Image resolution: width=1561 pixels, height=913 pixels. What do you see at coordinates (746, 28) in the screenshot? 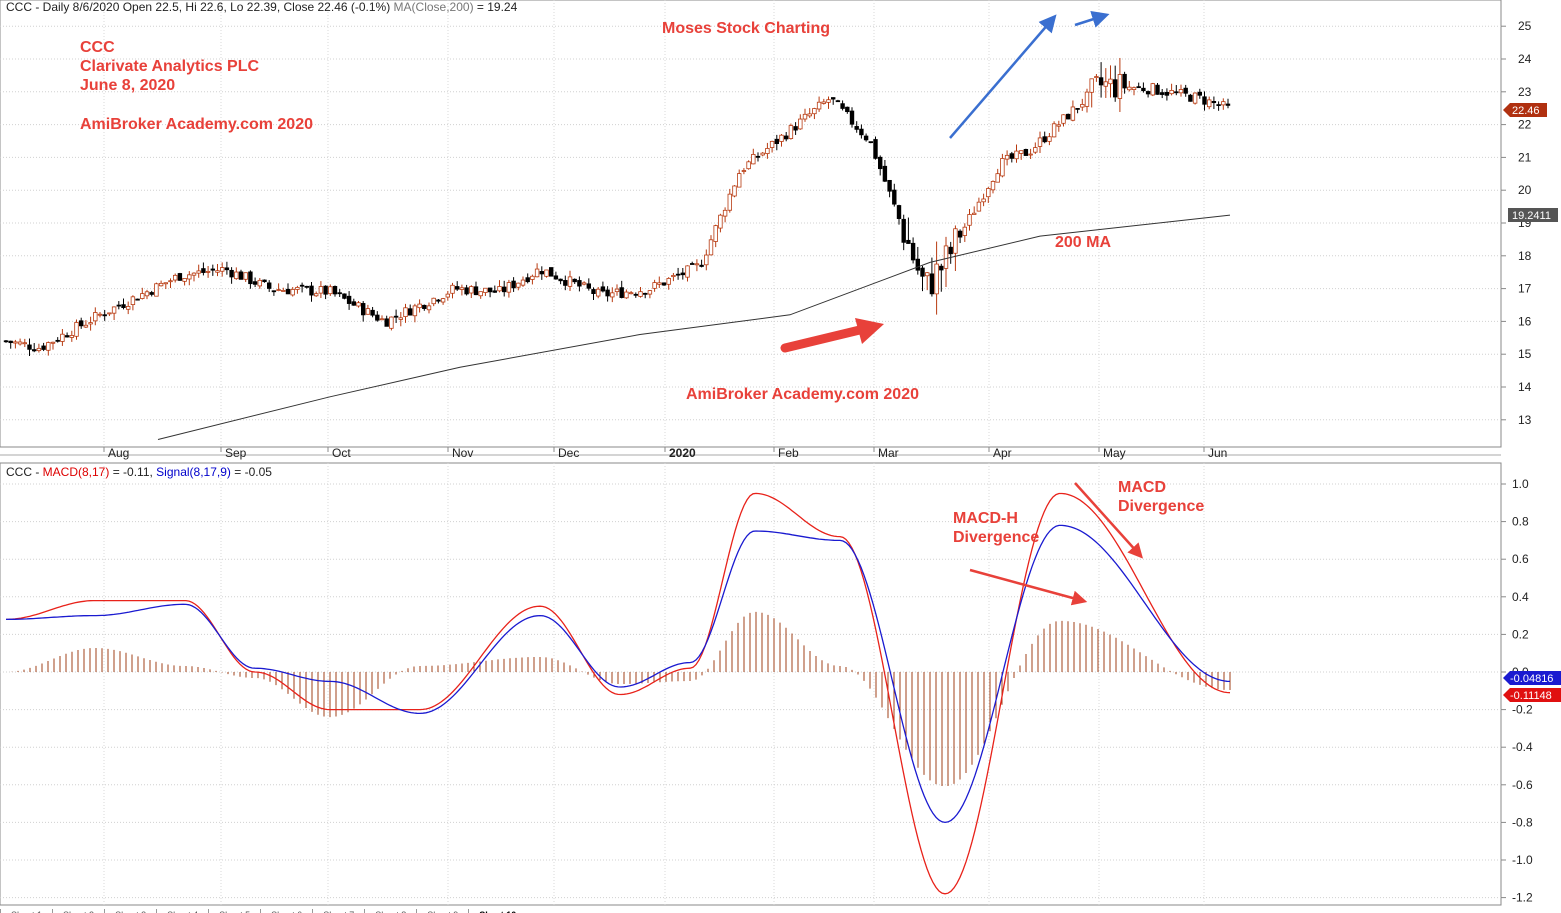
I see `annotation-title: Moses Stock Charting` at bounding box center [746, 28].